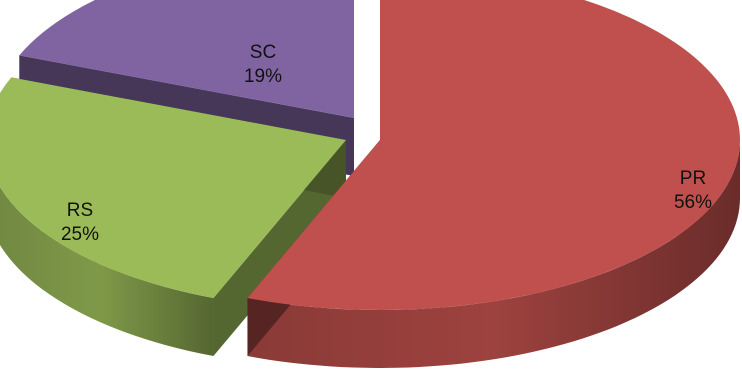  What do you see at coordinates (80, 210) in the screenshot?
I see `pie-label-name: RS` at bounding box center [80, 210].